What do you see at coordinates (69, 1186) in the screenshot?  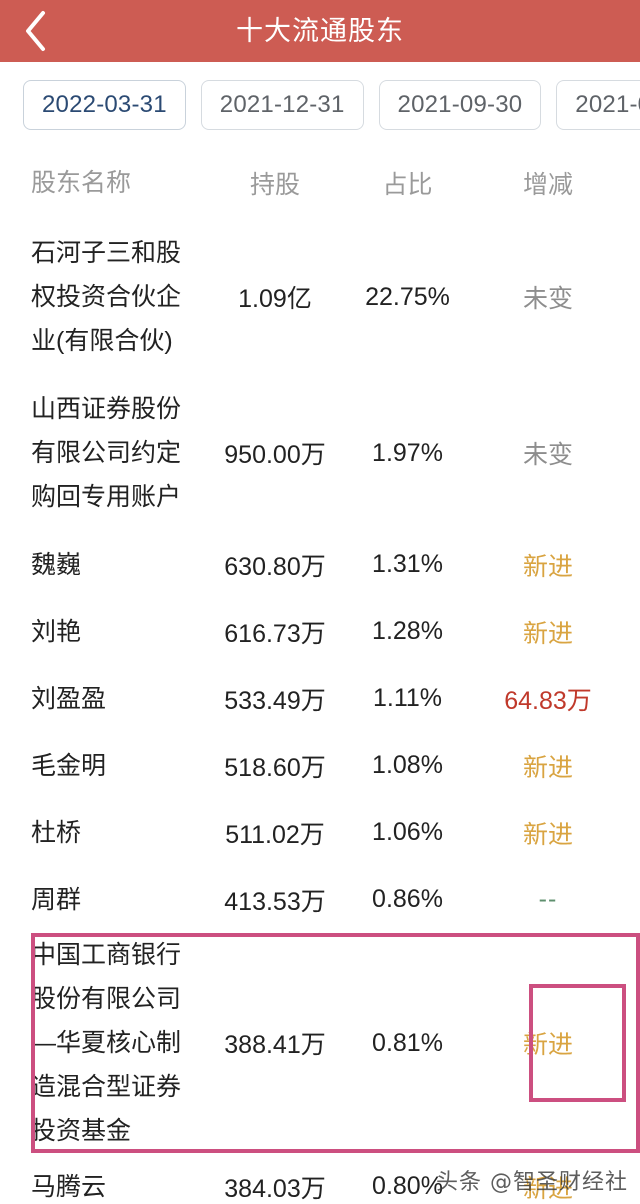 I see `cell-shareholder-name: 马腾云` at bounding box center [69, 1186].